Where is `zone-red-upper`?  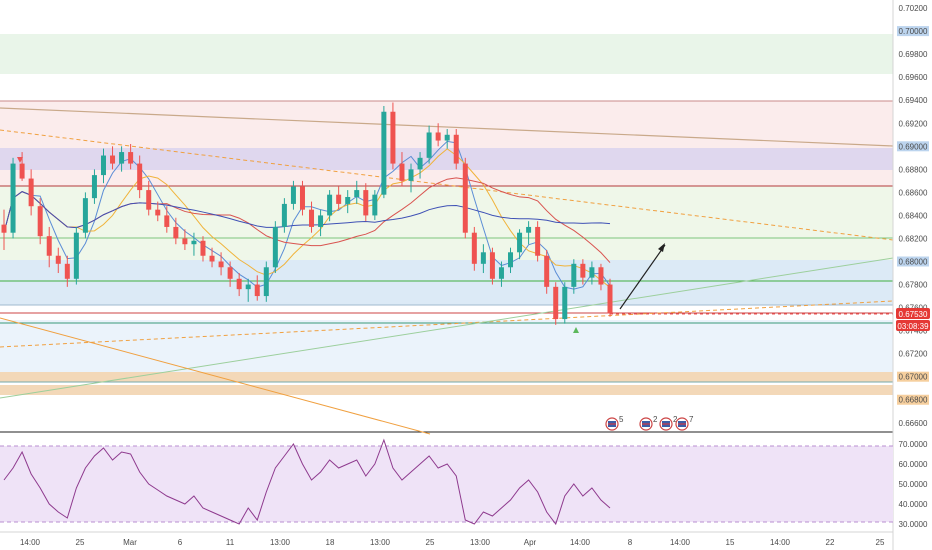
zone-red-upper is located at coordinates (446, 143).